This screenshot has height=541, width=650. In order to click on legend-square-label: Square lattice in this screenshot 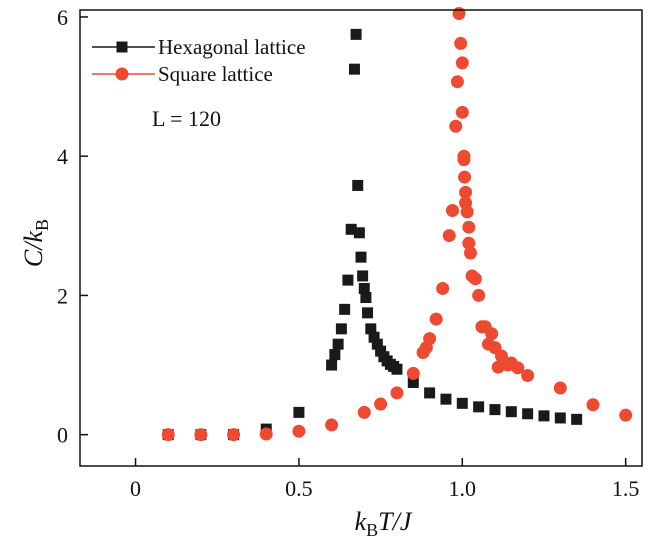, I will do `click(215, 74)`.